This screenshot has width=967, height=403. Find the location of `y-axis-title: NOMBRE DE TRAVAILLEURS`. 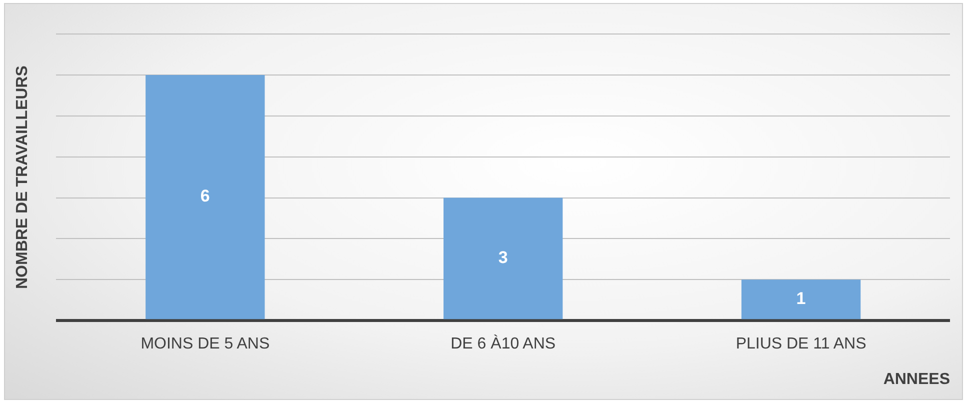

y-axis-title: NOMBRE DE TRAVAILLEURS is located at coordinates (23, 177).